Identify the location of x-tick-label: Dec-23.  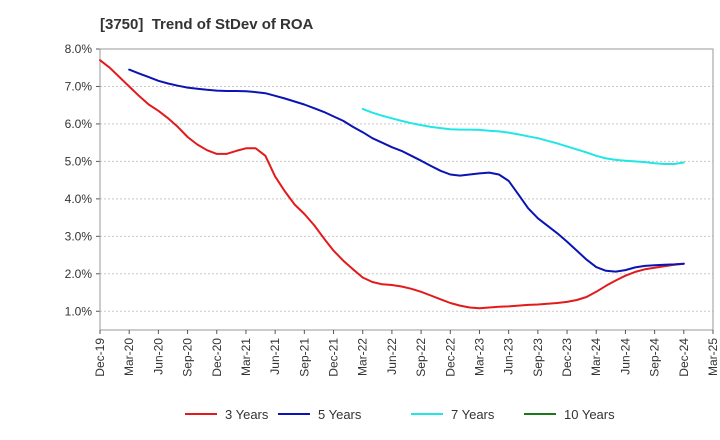
(567, 357).